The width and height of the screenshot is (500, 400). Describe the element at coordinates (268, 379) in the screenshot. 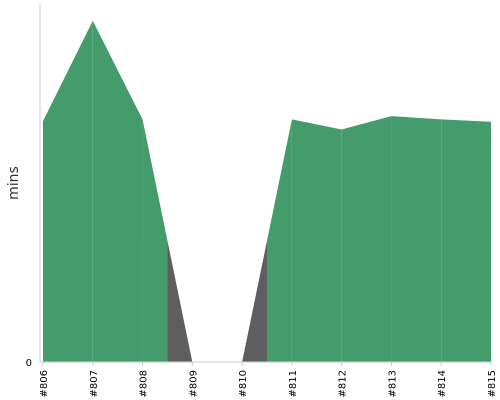

I see `x-tick-labels: #806 #807 #808 #809 #810 #811 #812 #813 #814 #815` at that location.